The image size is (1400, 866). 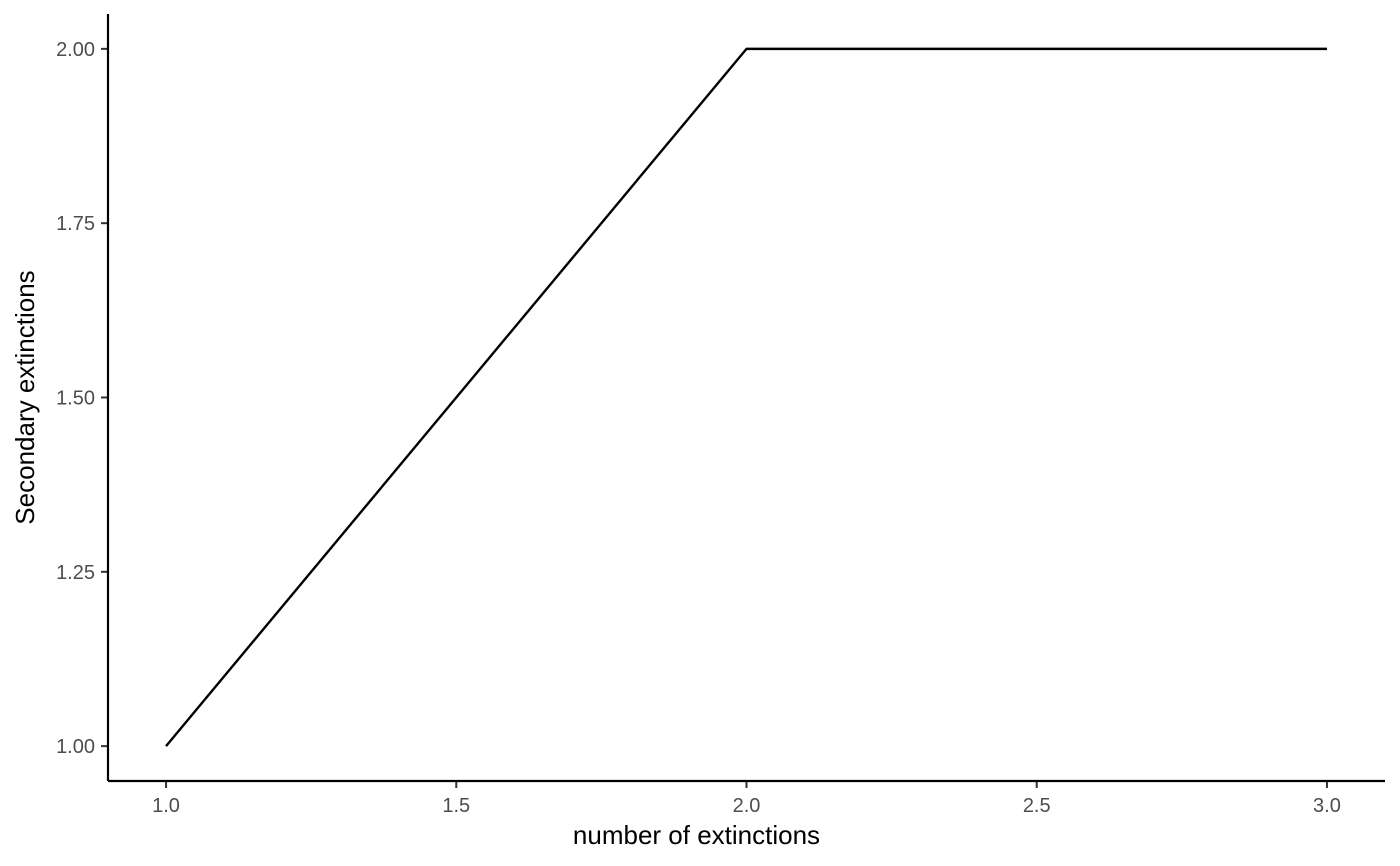 I want to click on y-tick-label: 1.50, so click(x=75, y=399).